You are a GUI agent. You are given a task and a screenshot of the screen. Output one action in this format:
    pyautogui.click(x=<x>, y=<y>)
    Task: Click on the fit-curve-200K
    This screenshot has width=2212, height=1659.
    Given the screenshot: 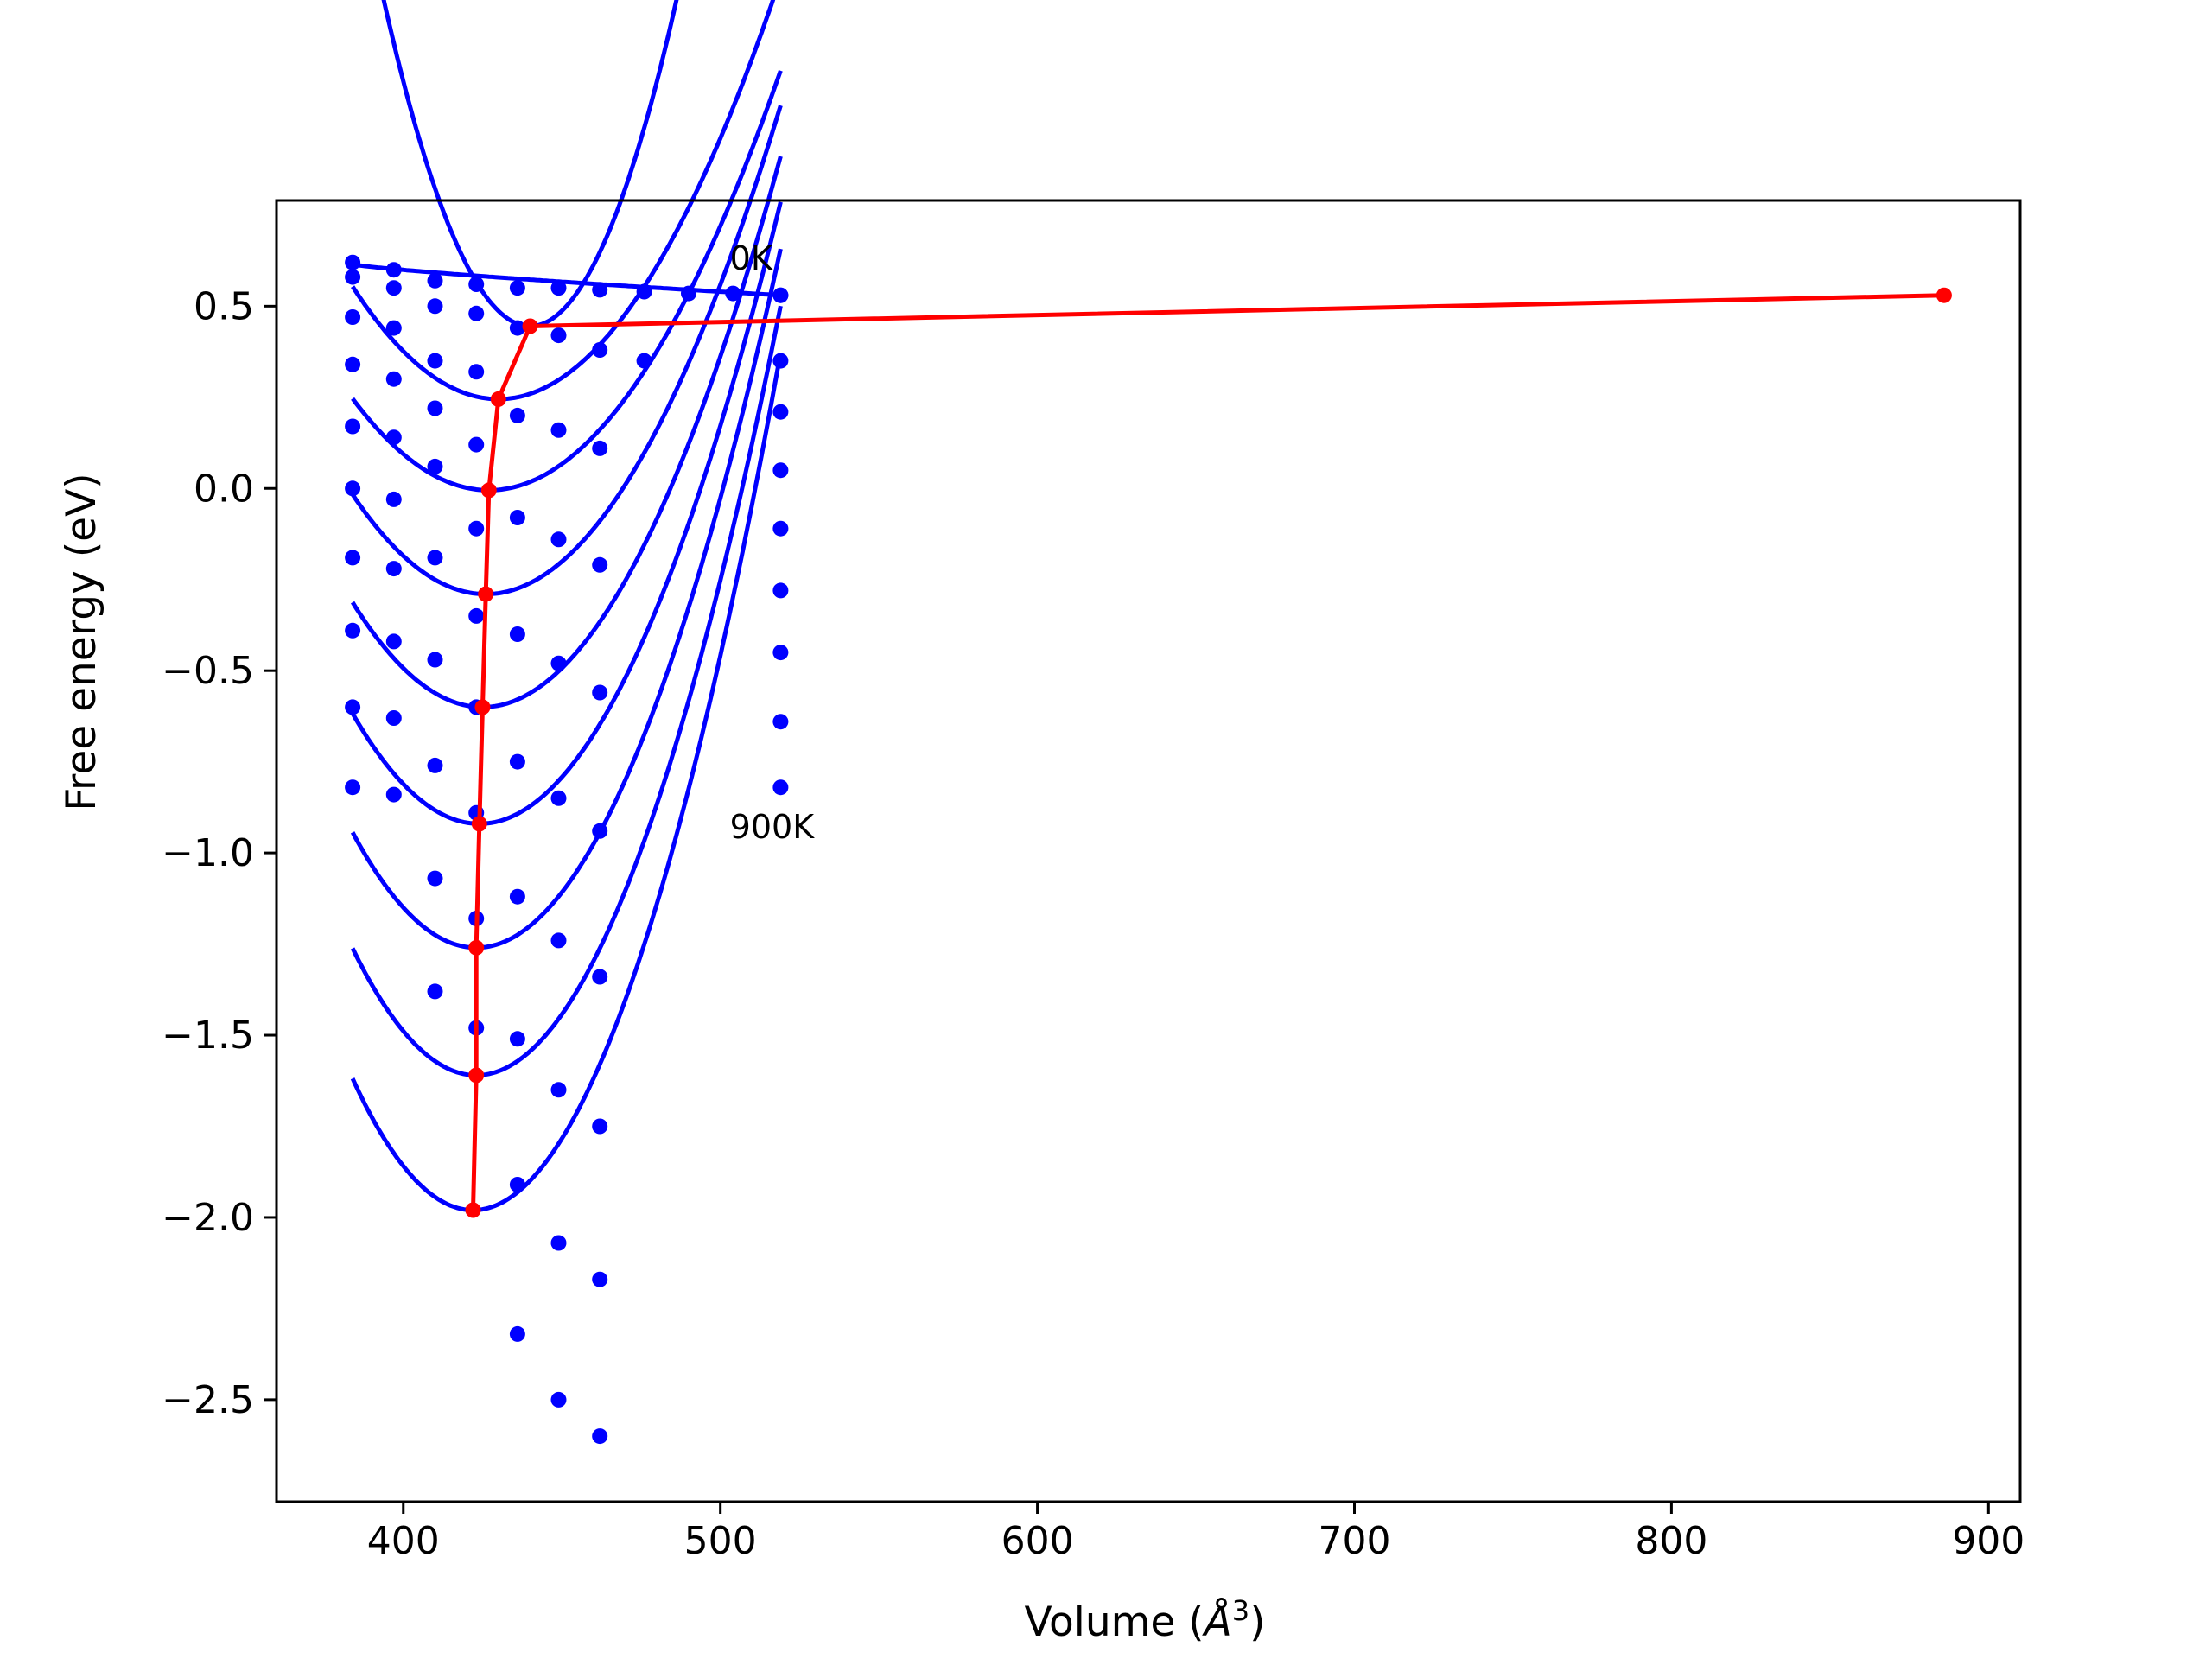 What is the action you would take?
    pyautogui.click(x=563, y=201)
    